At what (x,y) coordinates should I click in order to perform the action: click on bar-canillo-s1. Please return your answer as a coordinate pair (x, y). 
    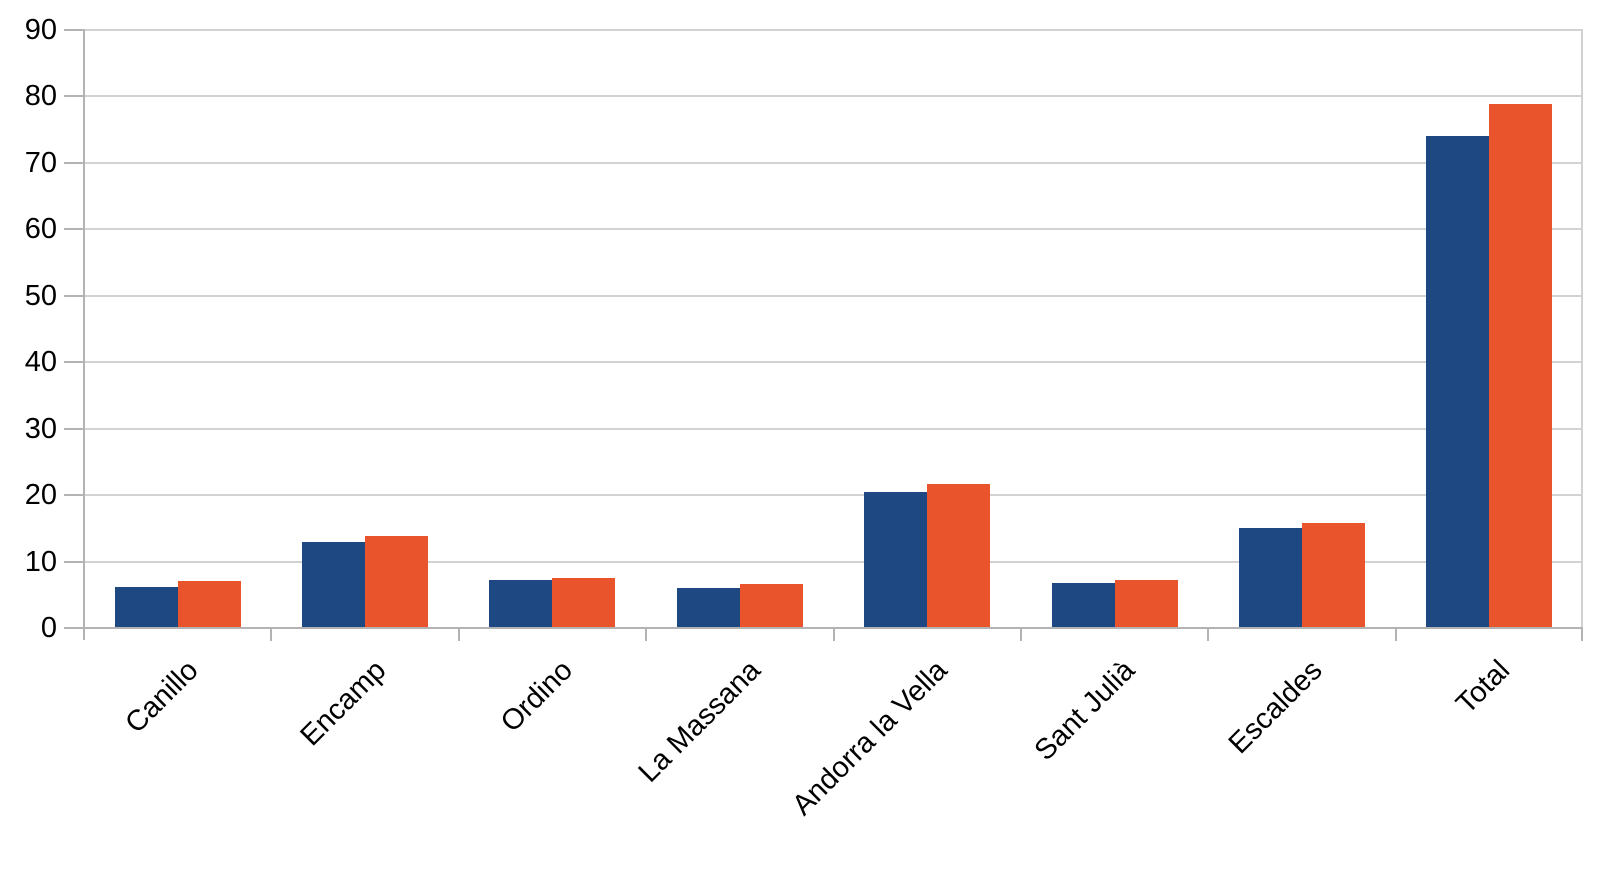
    Looking at the image, I should click on (146, 607).